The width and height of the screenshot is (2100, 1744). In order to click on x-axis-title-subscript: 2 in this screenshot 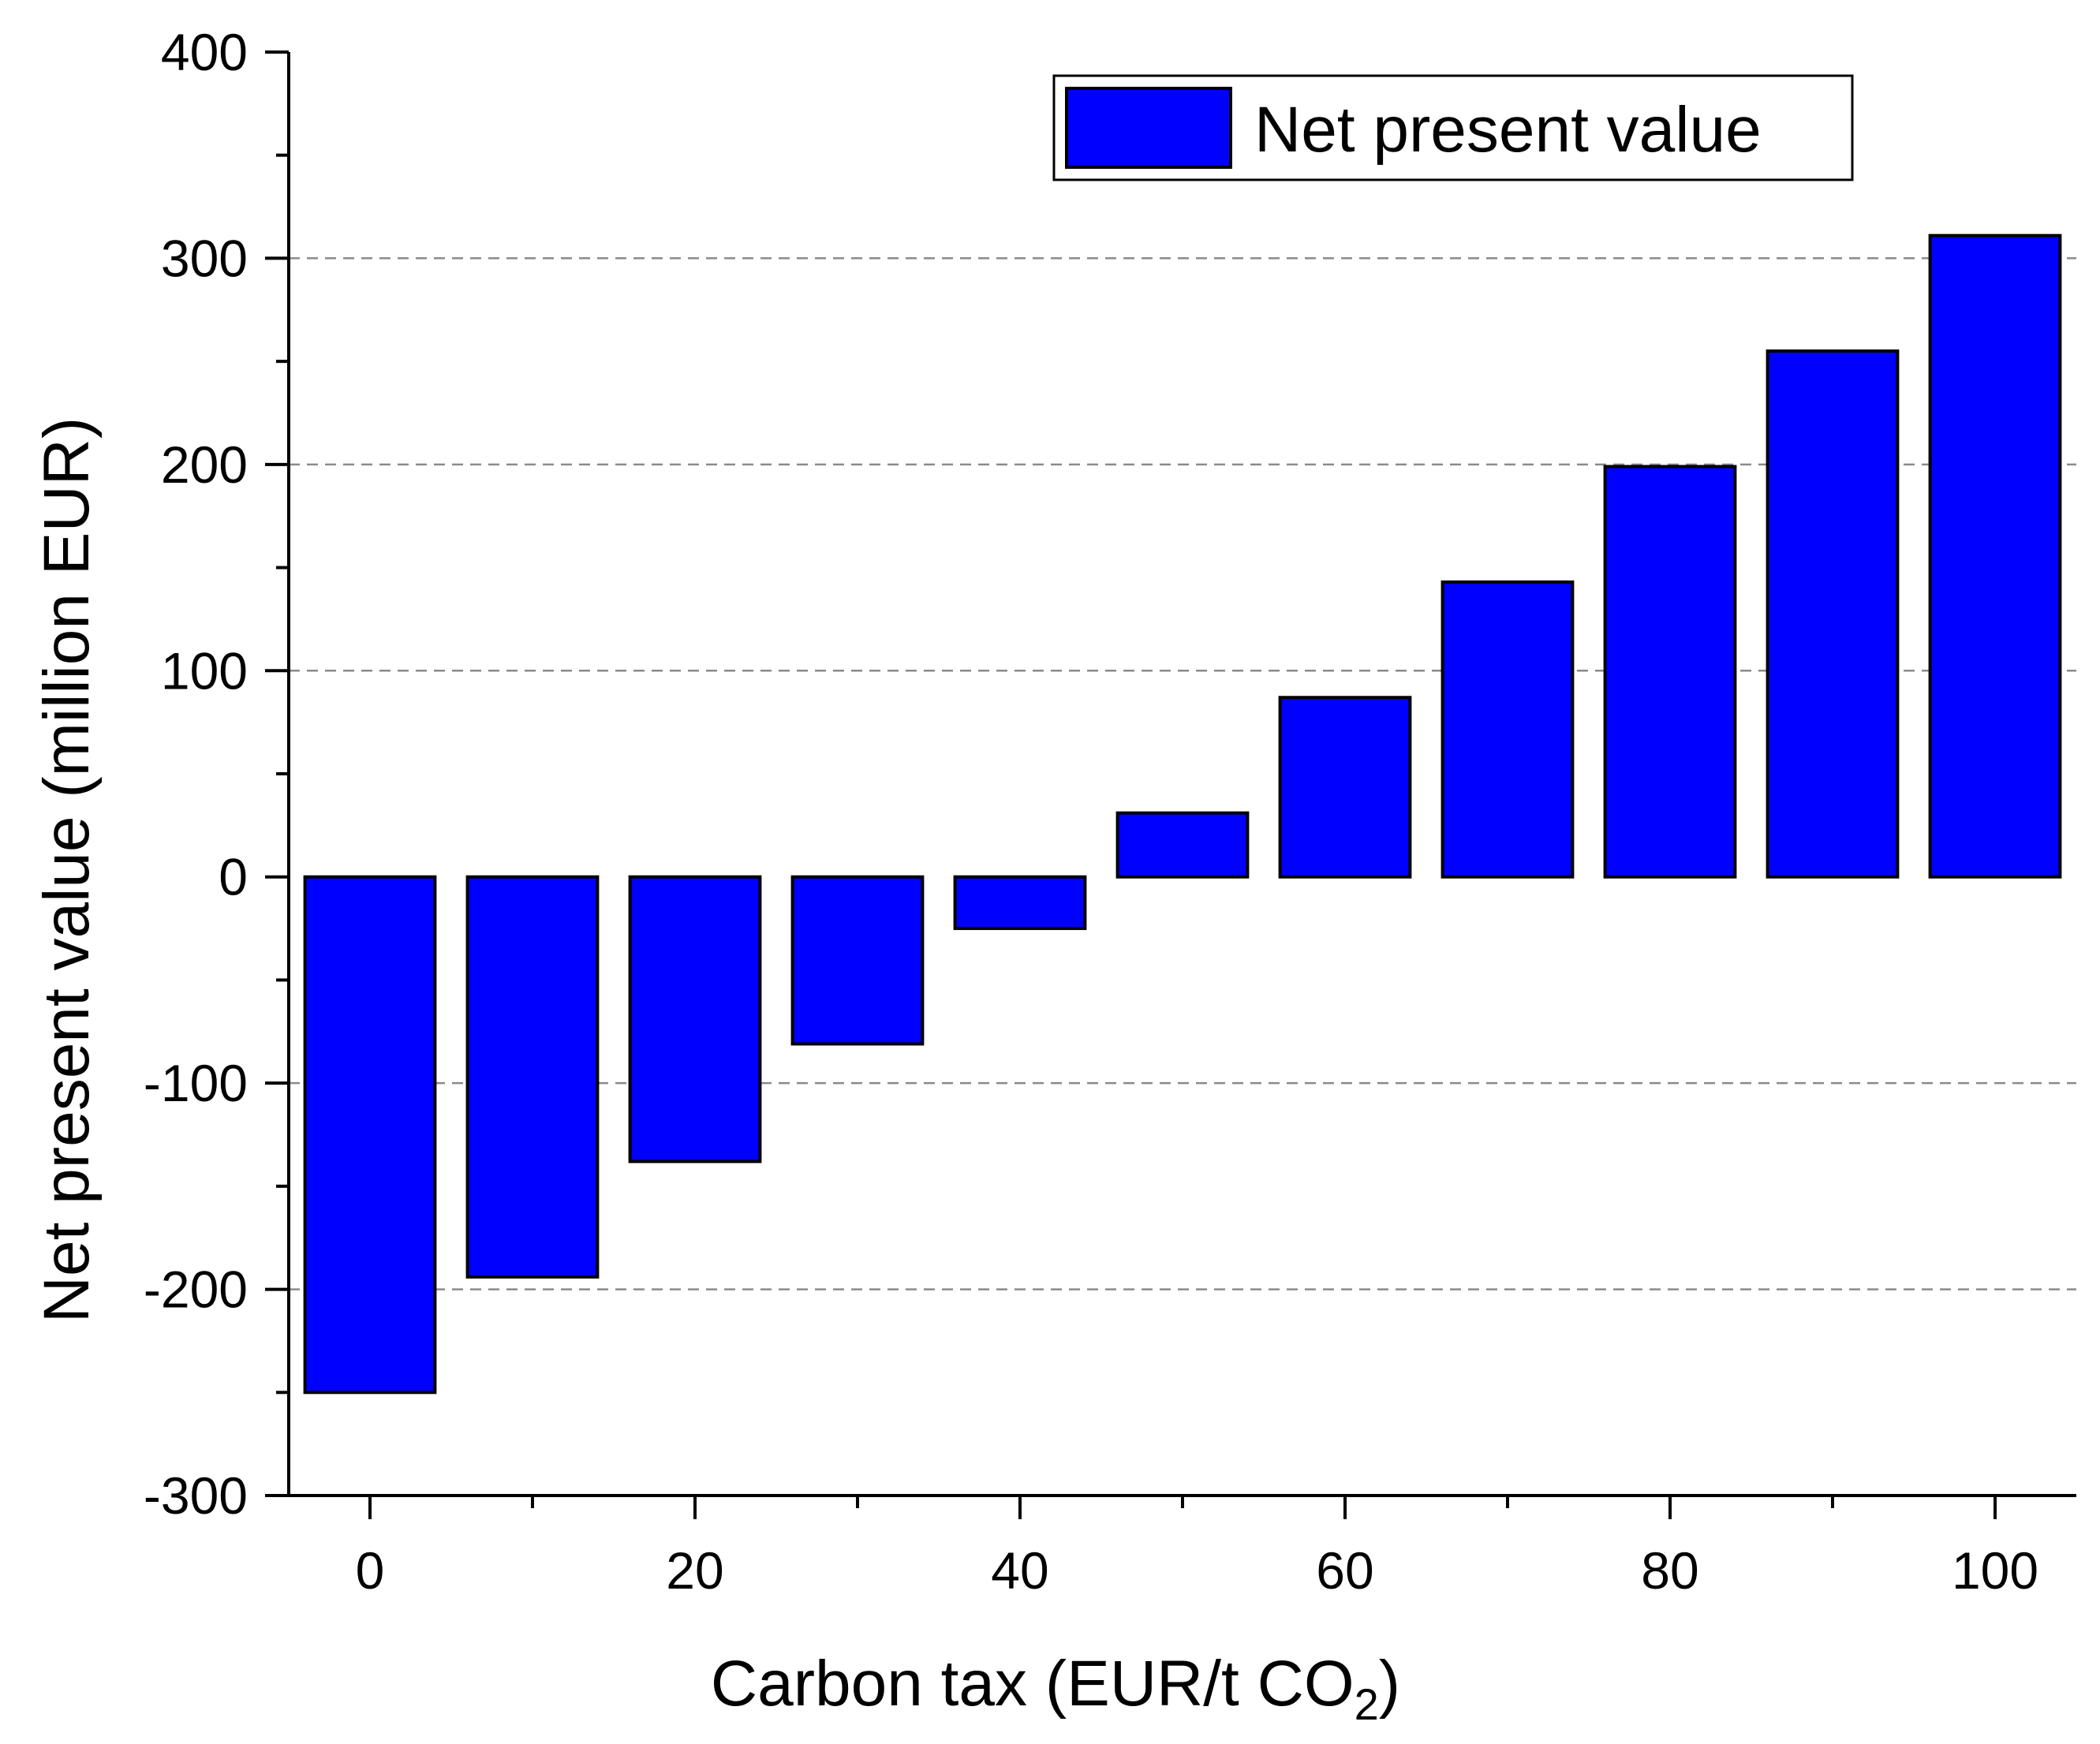, I will do `click(1367, 1704)`.